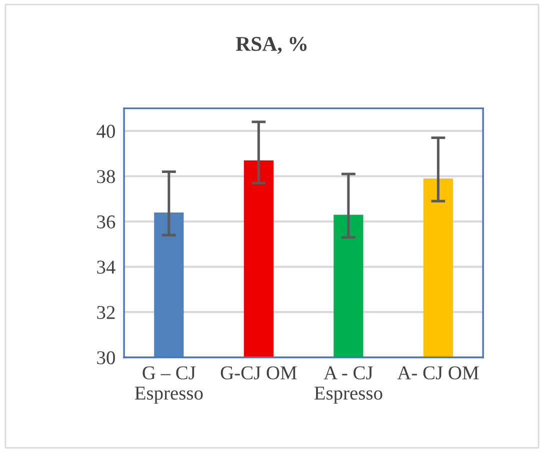 This screenshot has width=544, height=457. I want to click on y-tick-label: 38, so click(106, 177).